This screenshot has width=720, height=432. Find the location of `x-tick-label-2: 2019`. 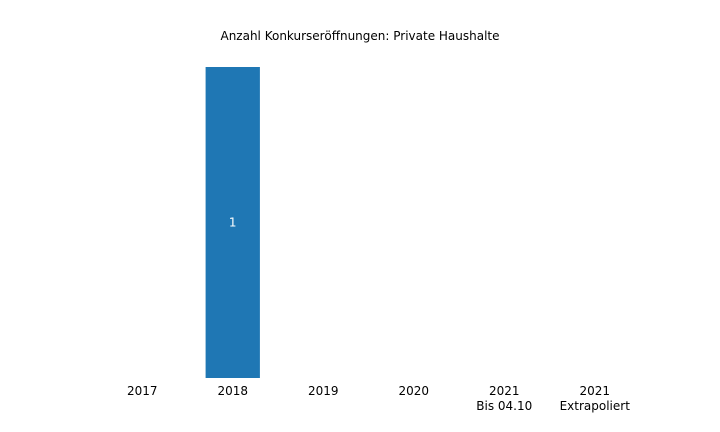

x-tick-label-2: 2019 is located at coordinates (323, 391).